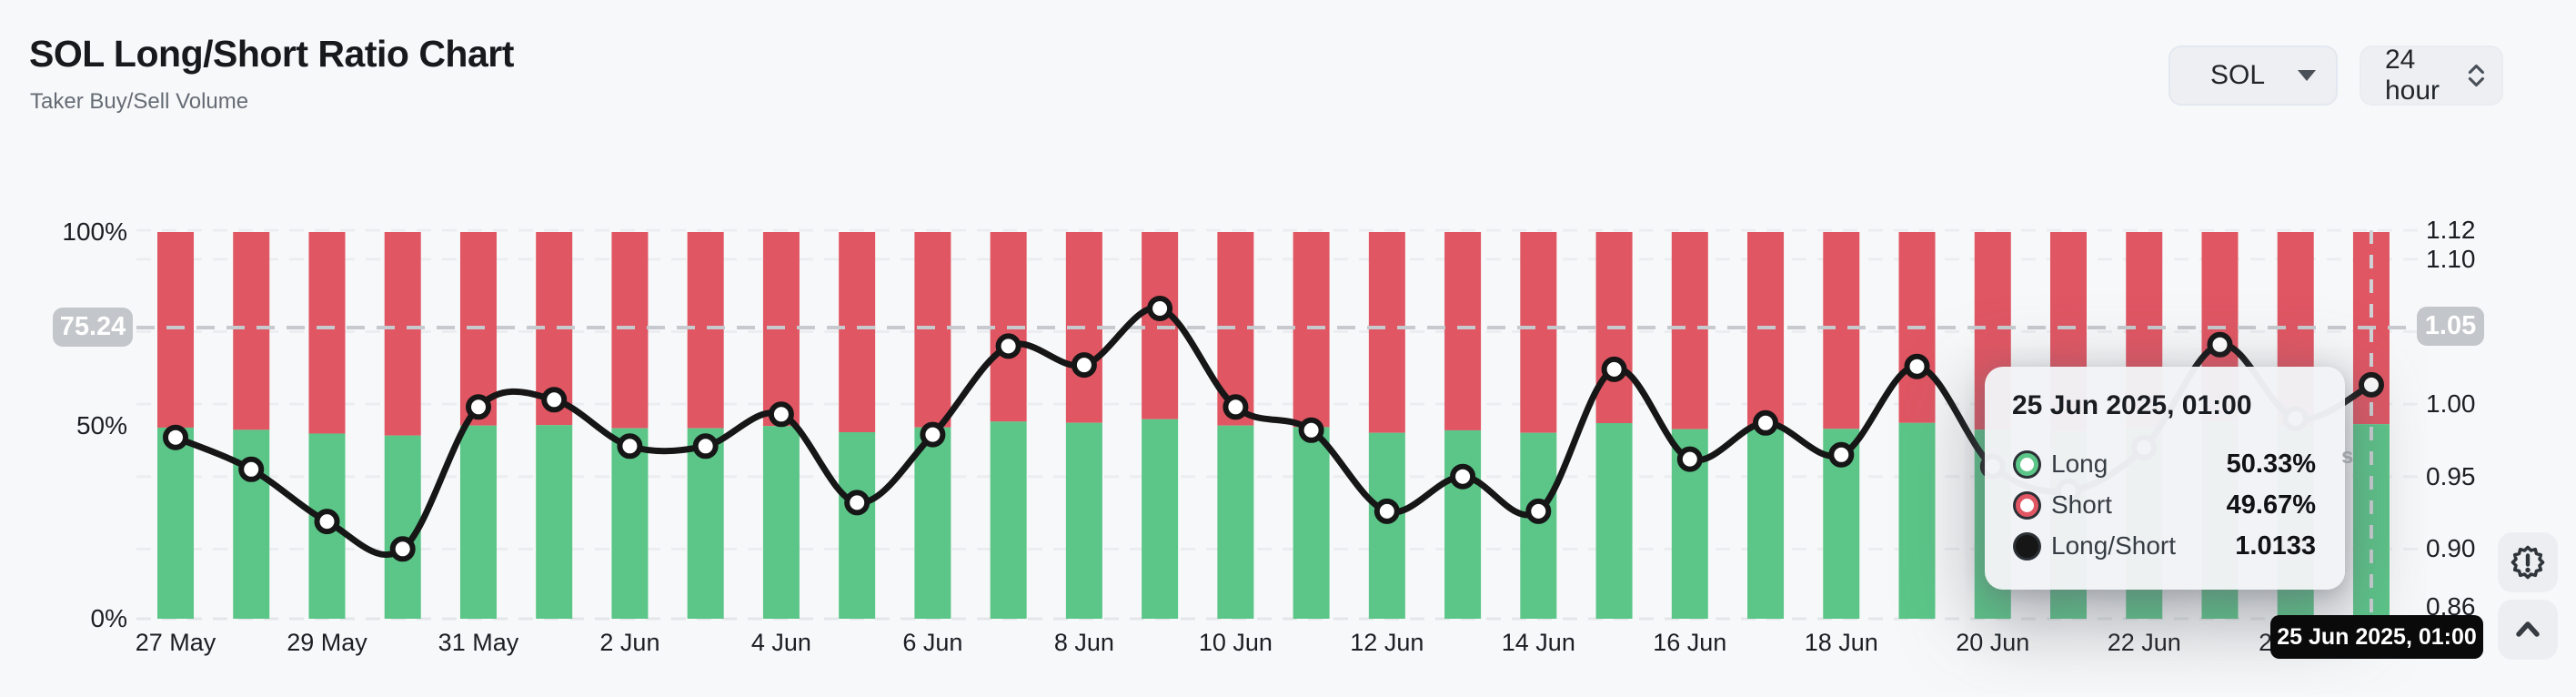  I want to click on x-axis-tick: 22 Jun, so click(2144, 642).